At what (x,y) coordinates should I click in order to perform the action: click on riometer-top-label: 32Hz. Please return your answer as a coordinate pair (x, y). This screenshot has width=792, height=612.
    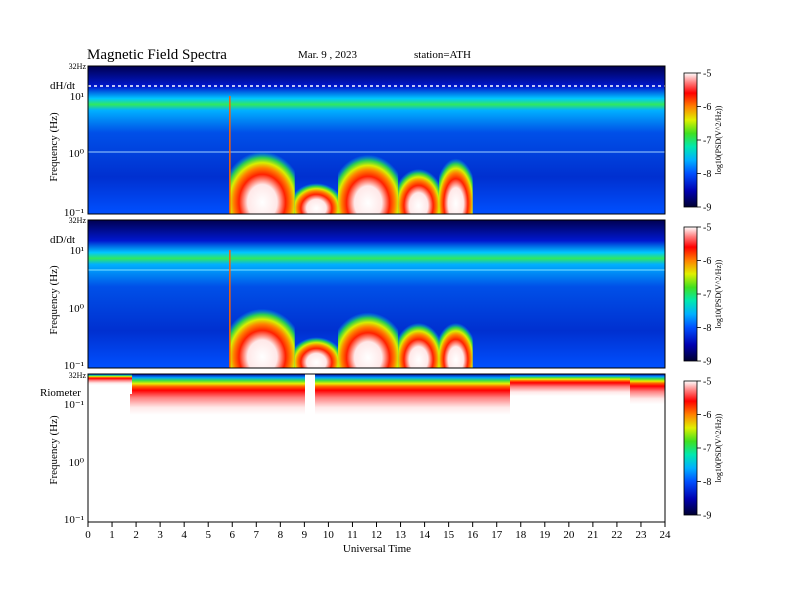
    Looking at the image, I should click on (78, 375).